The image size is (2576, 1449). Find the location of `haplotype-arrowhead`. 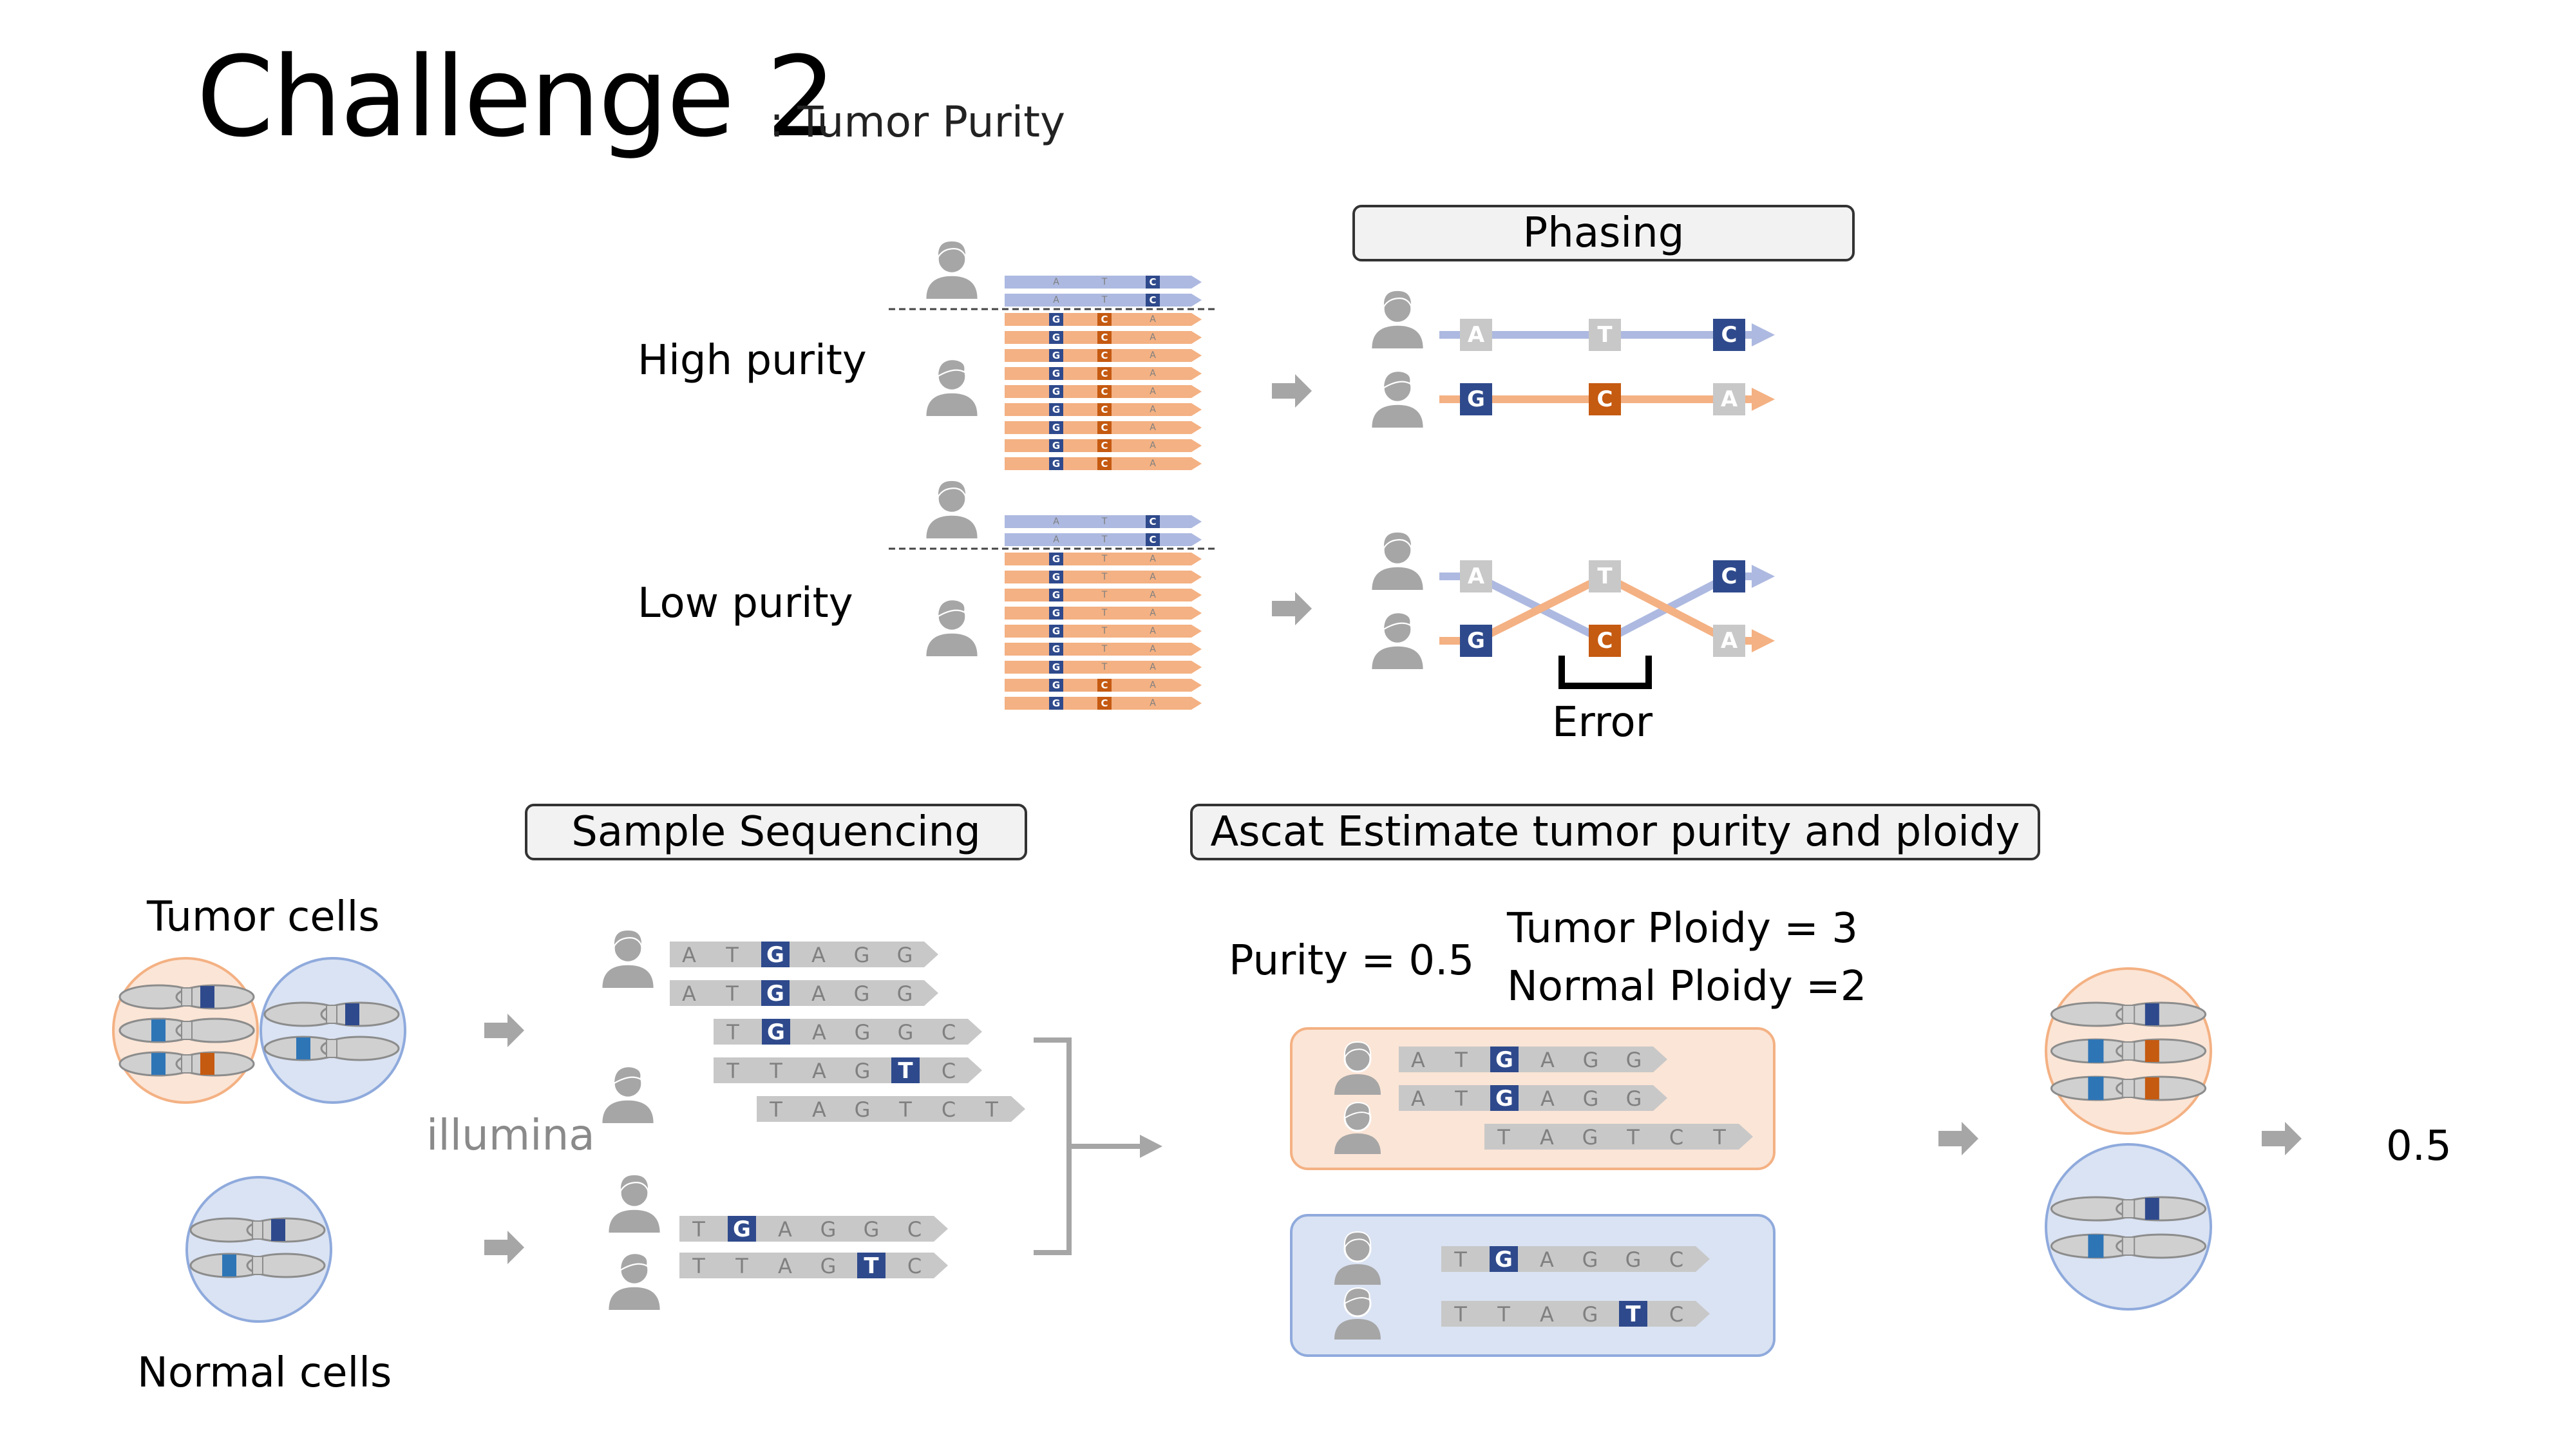

haplotype-arrowhead is located at coordinates (1764, 576).